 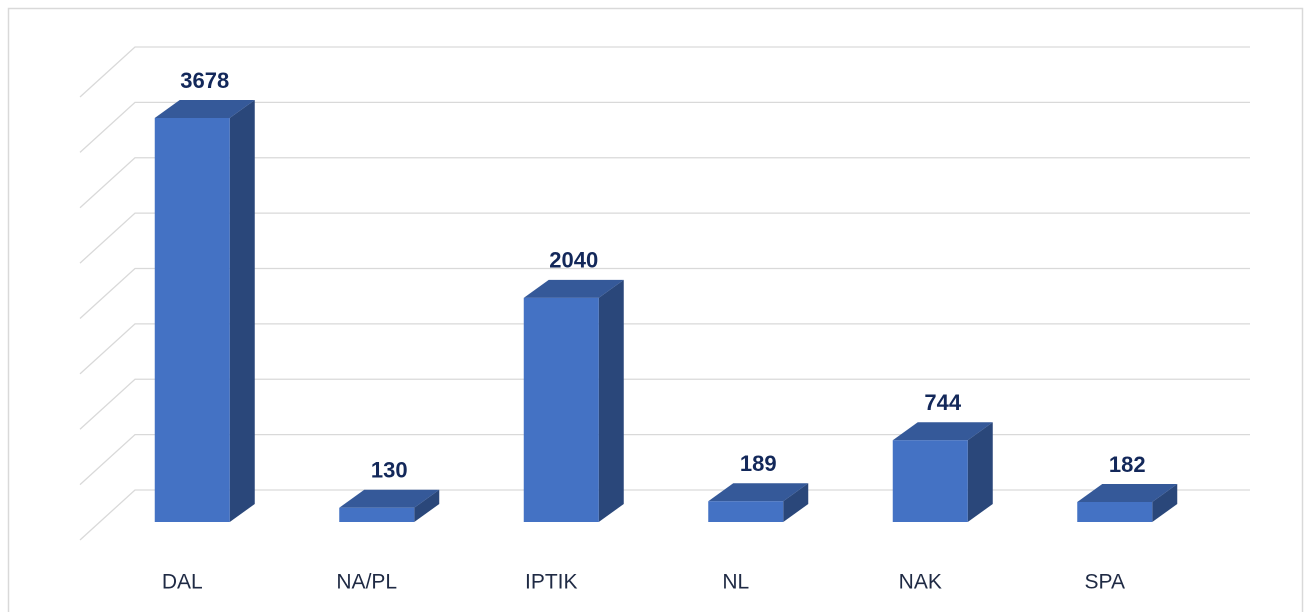 I want to click on x-tick-label: IPTIK, so click(x=551, y=582).